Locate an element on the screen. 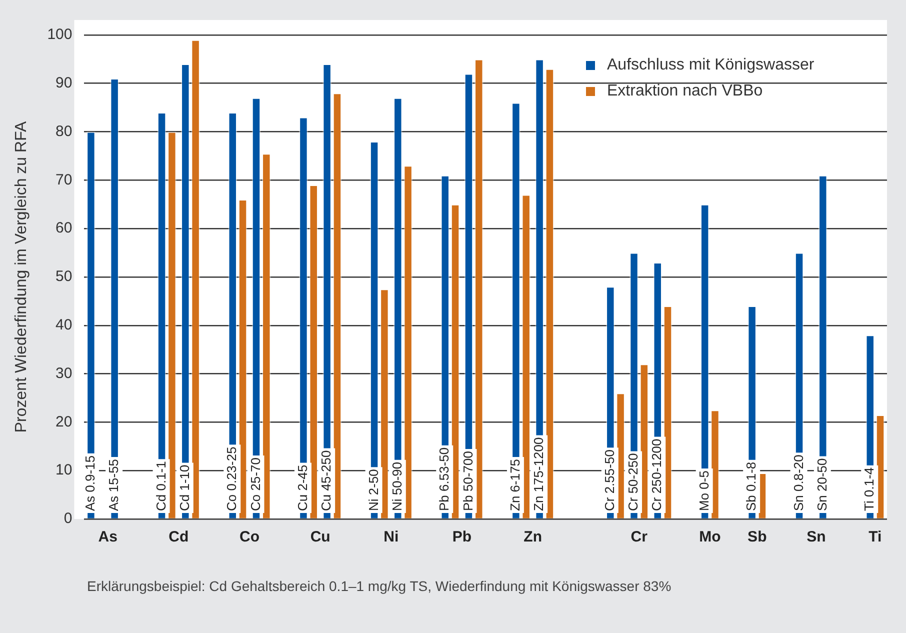 This screenshot has height=633, width=906. legend-label: Aufschluss mit Königswasser is located at coordinates (711, 65).